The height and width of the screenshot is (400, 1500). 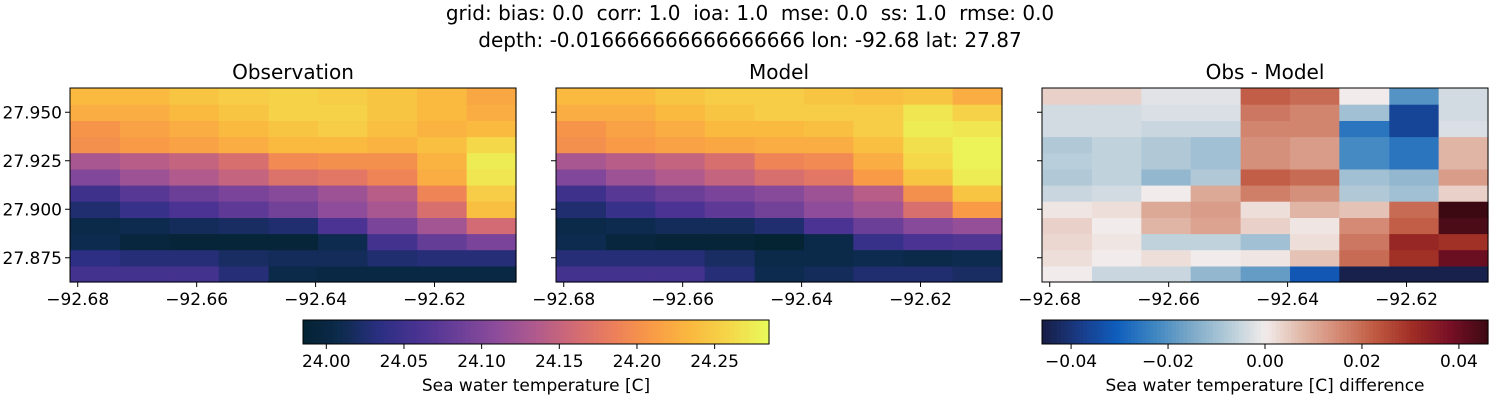 I want to click on y-tick-label: 27.900, so click(x=32, y=210).